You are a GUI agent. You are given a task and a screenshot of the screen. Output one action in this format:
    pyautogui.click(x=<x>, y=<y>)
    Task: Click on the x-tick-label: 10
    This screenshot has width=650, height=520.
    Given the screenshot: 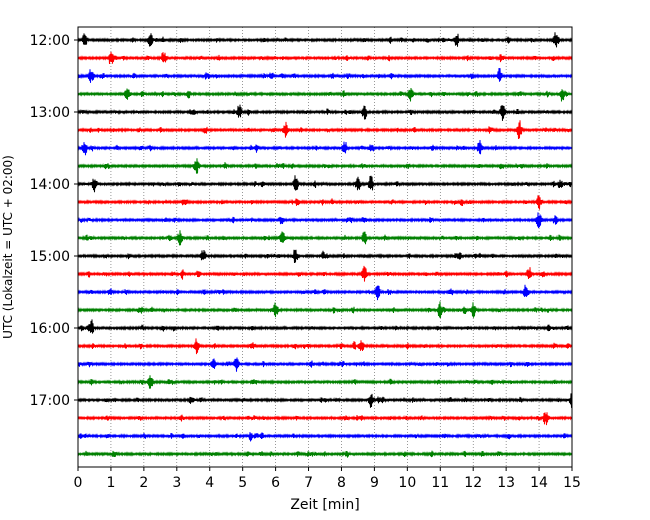 What is the action you would take?
    pyautogui.click(x=407, y=483)
    